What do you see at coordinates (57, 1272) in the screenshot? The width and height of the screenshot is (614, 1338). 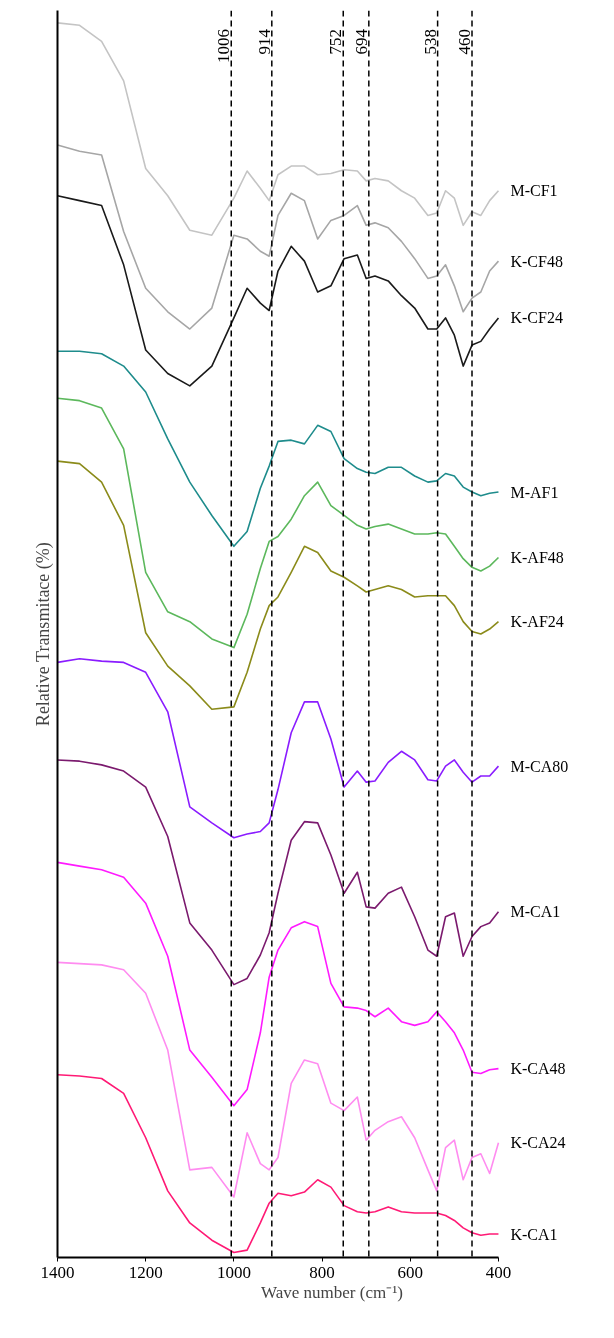 I see `x-tick-label: 1400` at bounding box center [57, 1272].